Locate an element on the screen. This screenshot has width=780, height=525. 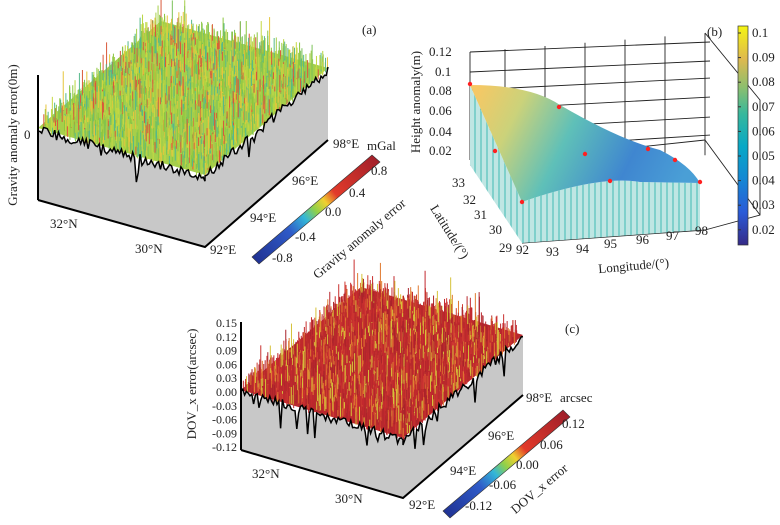
colorbar-tick-label: 0.04 is located at coordinates (763, 180).